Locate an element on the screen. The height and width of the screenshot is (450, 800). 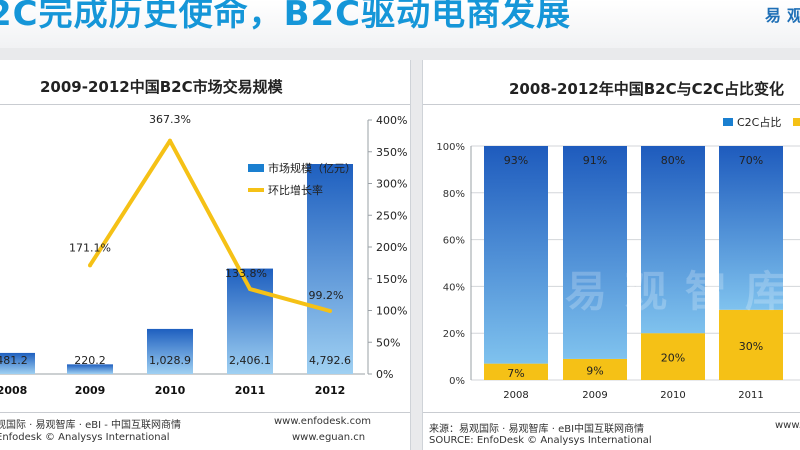
b2c-bar-2010 is located at coordinates (673, 356).